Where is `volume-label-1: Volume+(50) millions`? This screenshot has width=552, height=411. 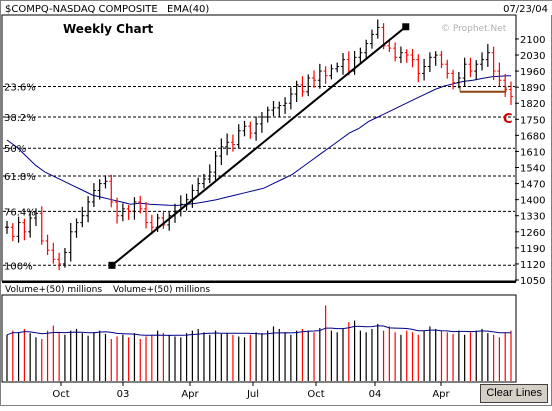 volume-label-1: Volume+(50) millions is located at coordinates (53, 290).